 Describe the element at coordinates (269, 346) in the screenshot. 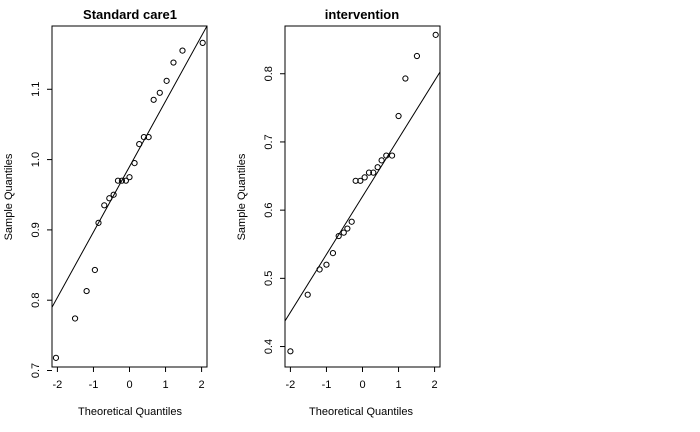

I see `y-tick-label: 0.4` at that location.